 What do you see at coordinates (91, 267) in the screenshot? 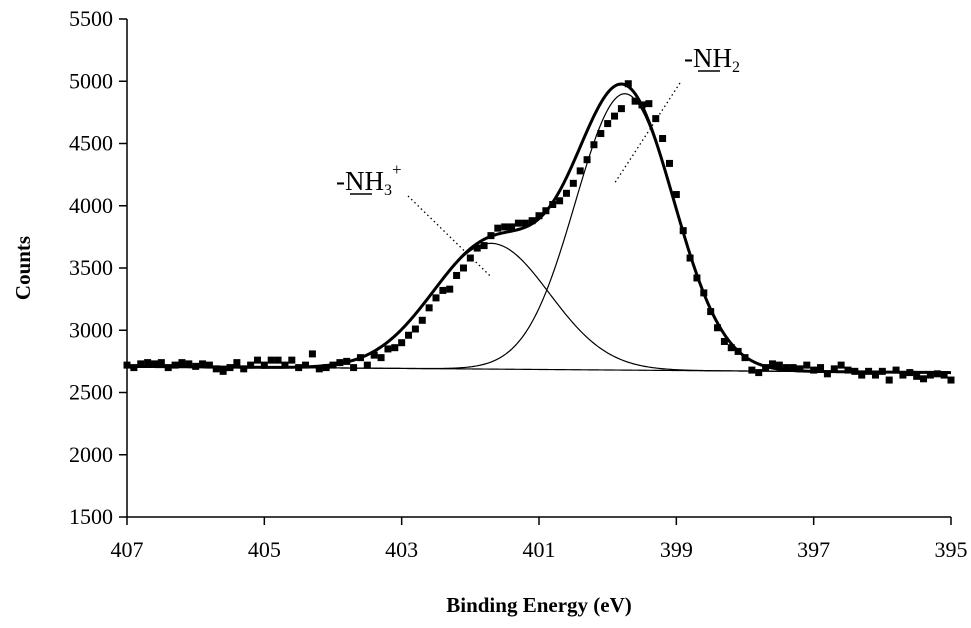
I see `y-tick-label: 3500` at bounding box center [91, 267].